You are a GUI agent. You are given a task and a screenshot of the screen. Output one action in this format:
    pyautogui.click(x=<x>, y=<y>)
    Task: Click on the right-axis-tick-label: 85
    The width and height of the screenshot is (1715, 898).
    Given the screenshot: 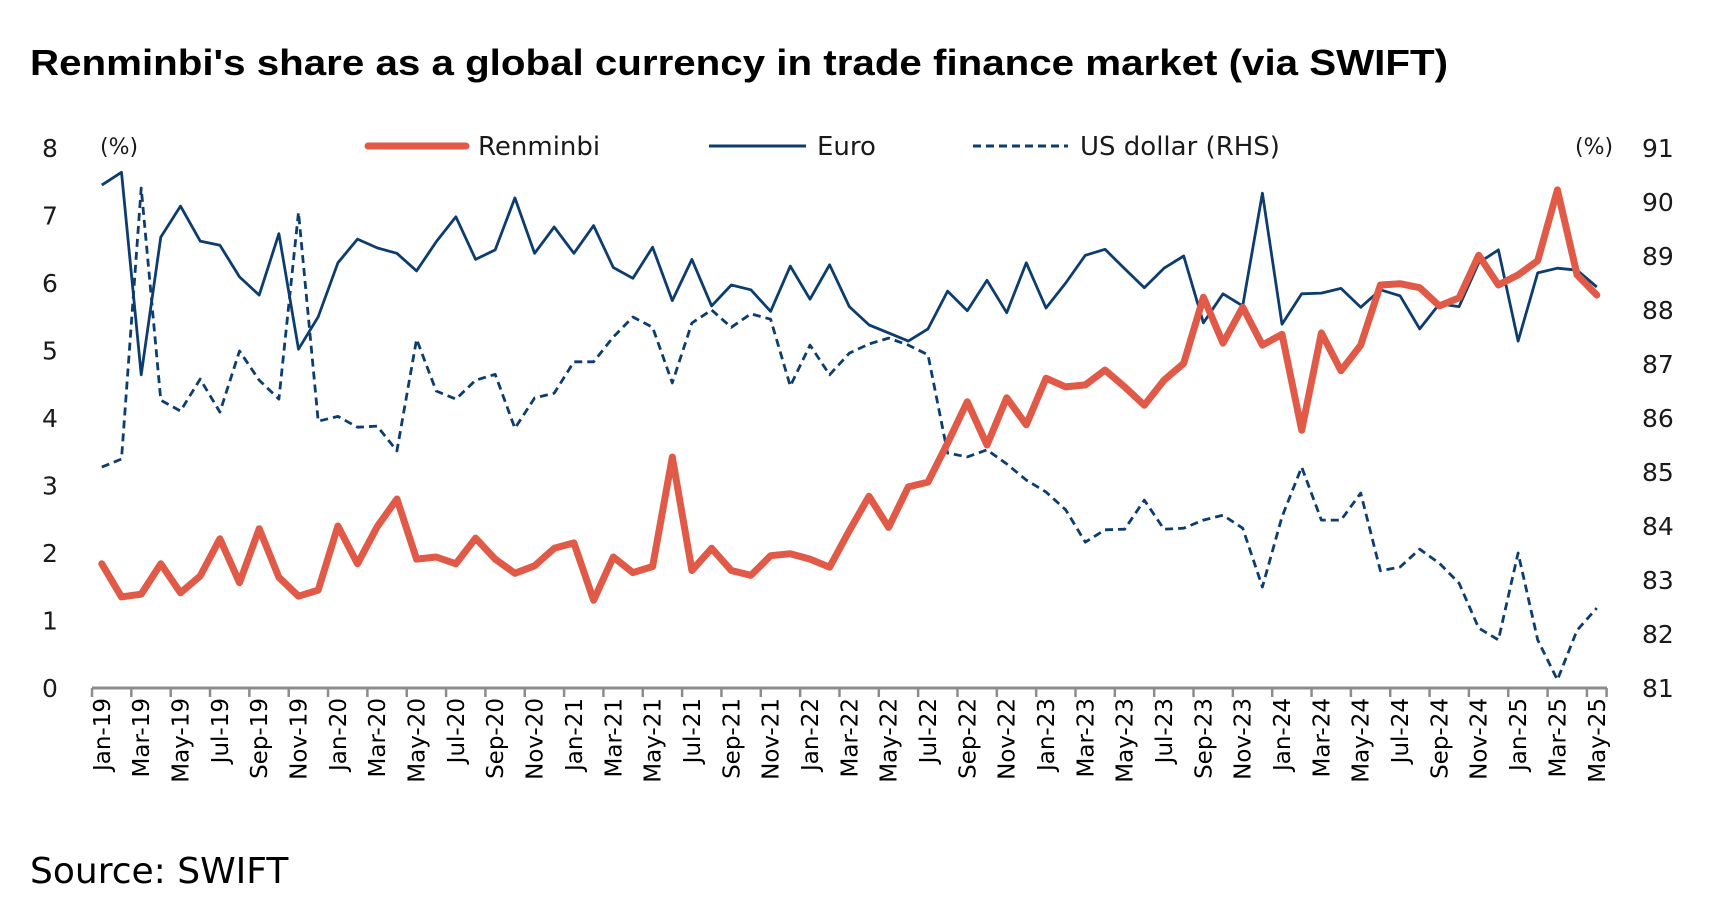 What is the action you would take?
    pyautogui.click(x=1658, y=472)
    